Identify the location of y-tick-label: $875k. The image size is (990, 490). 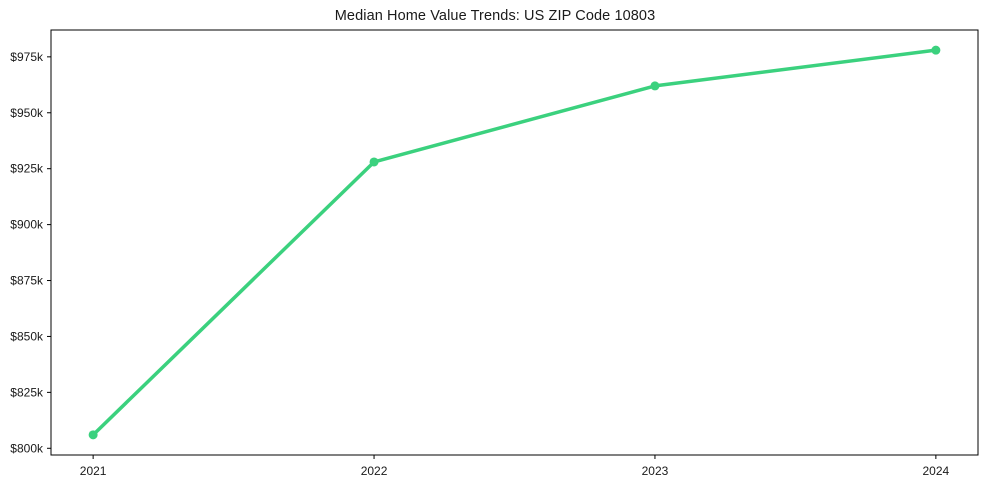
(27, 281).